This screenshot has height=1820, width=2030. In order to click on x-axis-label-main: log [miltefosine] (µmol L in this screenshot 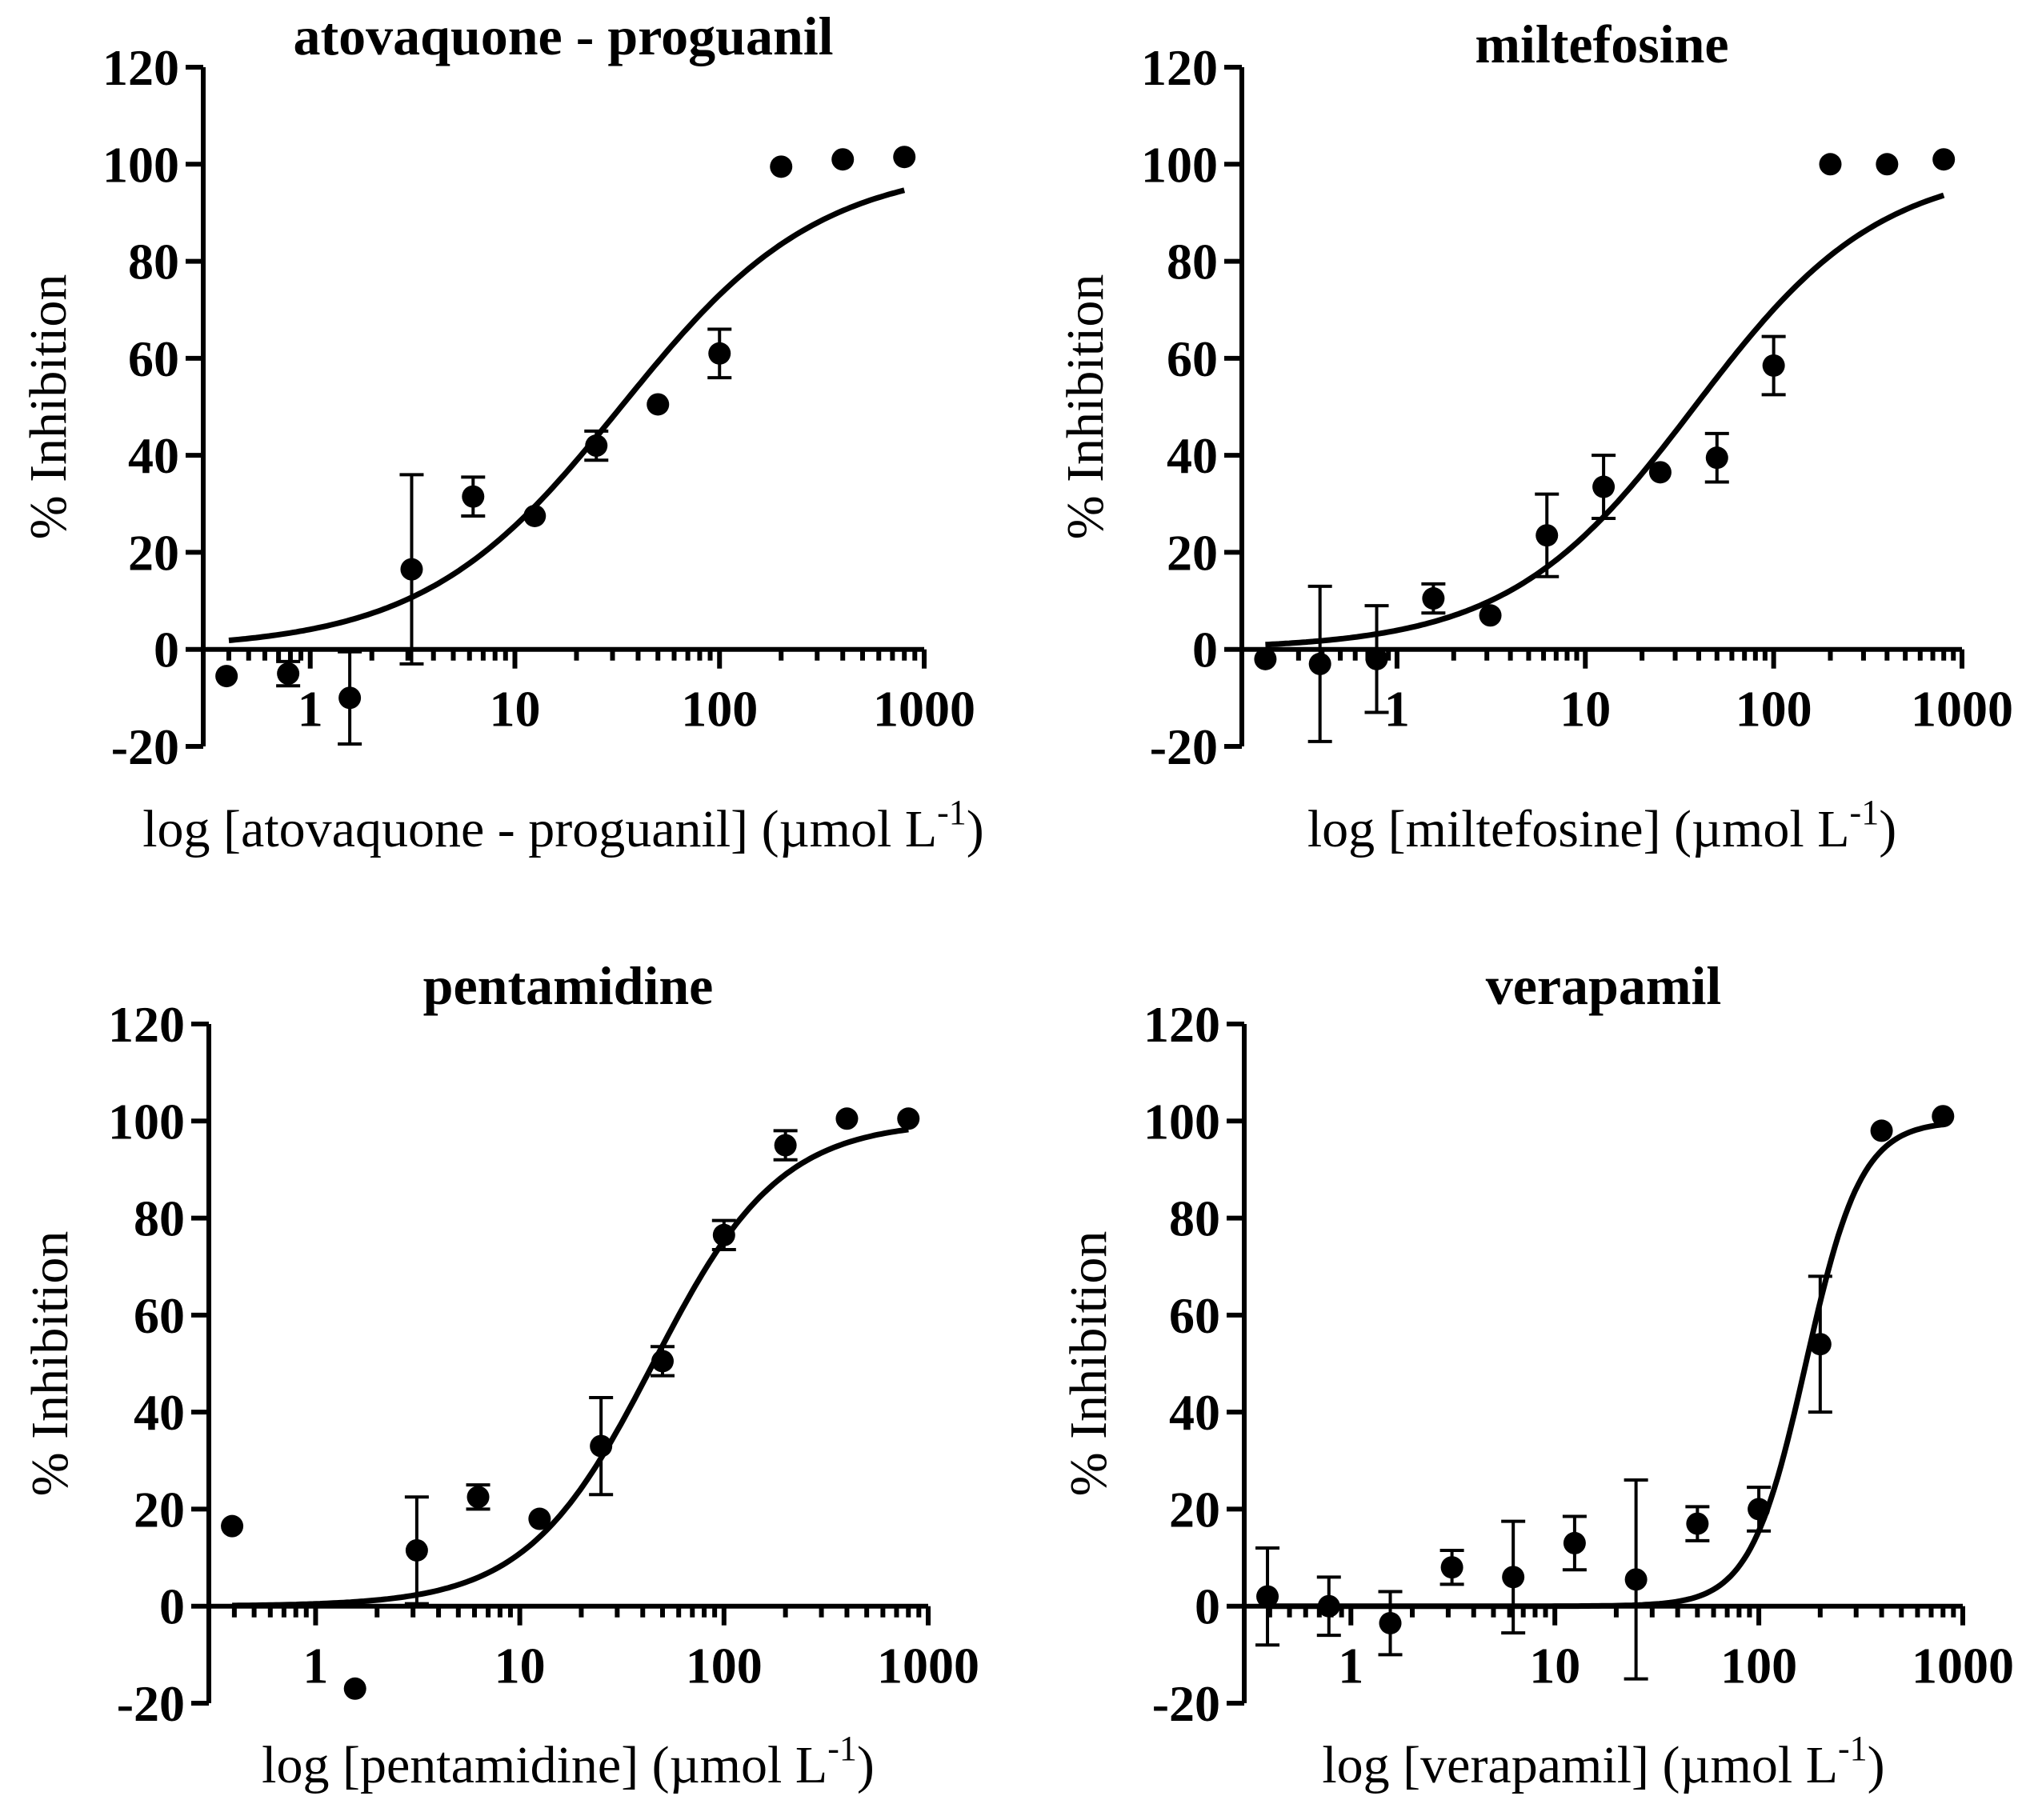, I will do `click(1578, 829)`.